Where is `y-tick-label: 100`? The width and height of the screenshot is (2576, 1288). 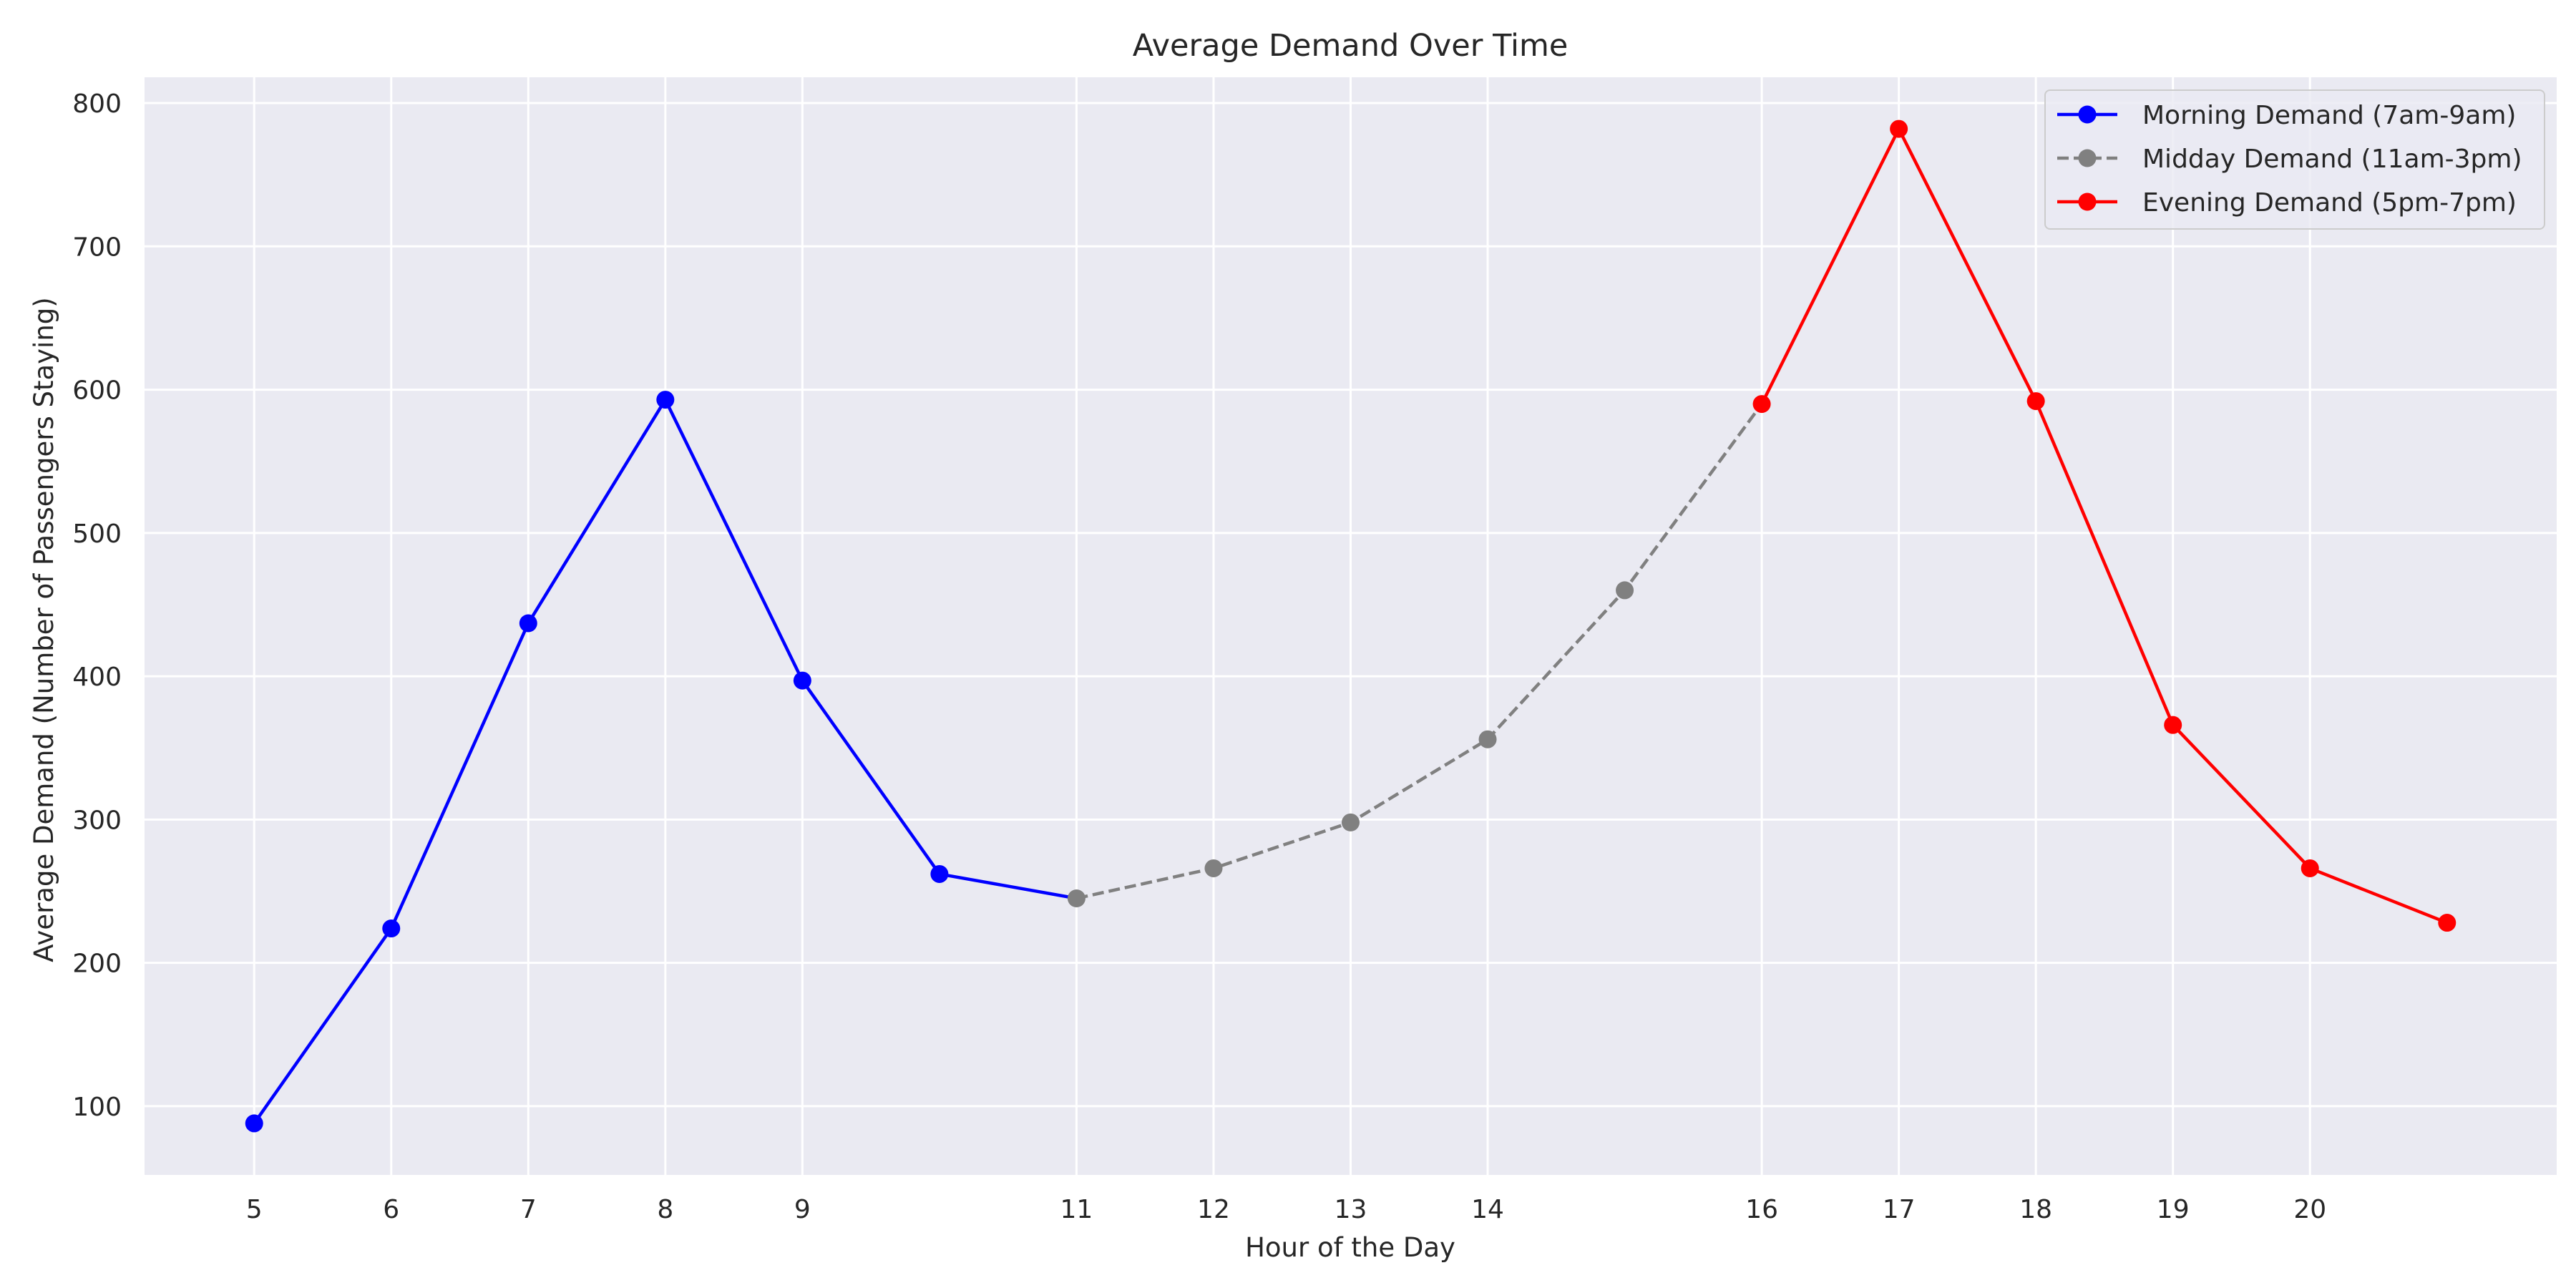 y-tick-label: 100 is located at coordinates (97, 1107).